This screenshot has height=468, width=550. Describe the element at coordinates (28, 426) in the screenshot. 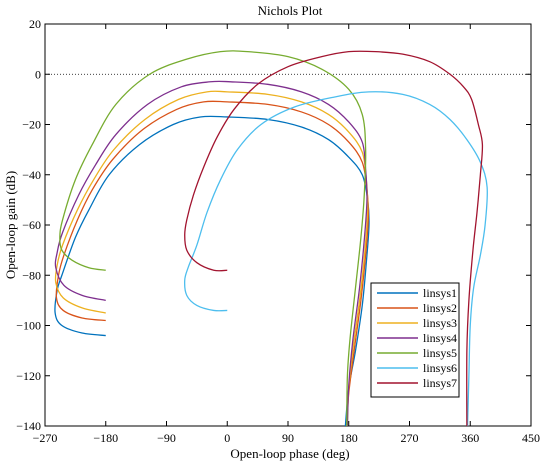

I see `y-tick-label: −140` at that location.